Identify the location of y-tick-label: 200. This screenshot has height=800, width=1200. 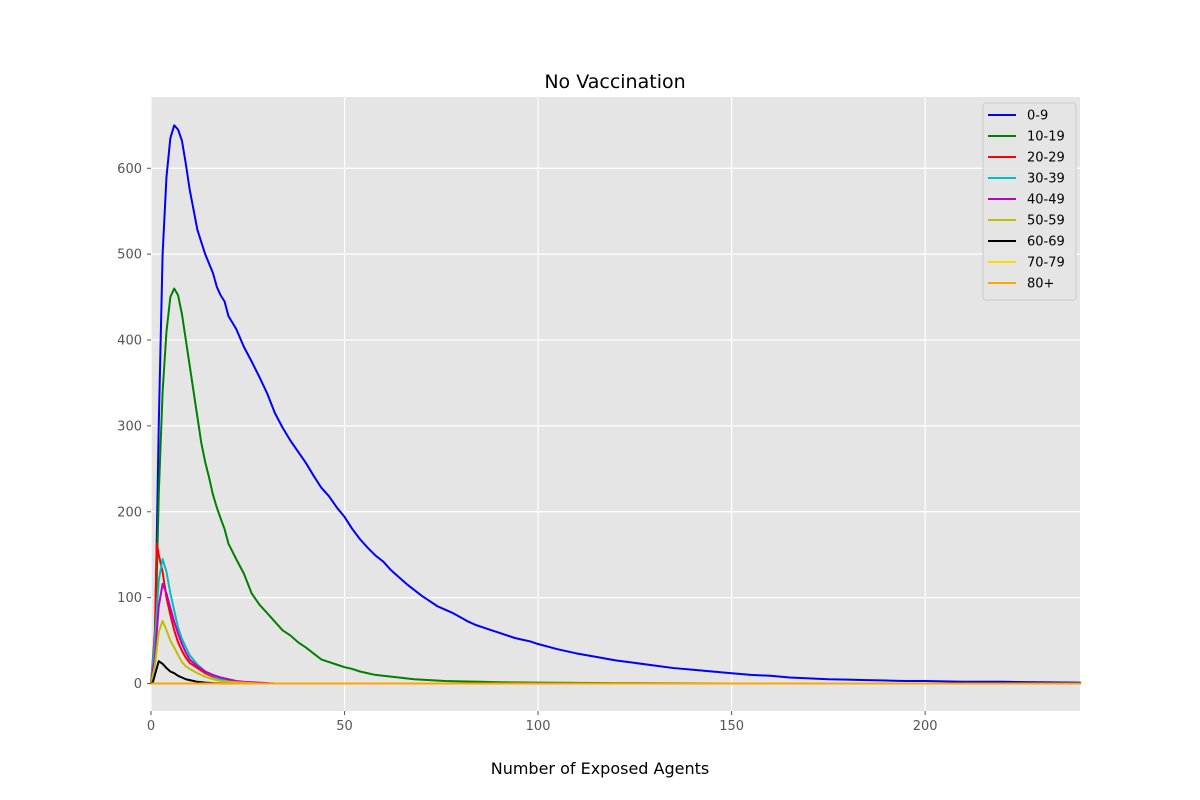
(129, 512).